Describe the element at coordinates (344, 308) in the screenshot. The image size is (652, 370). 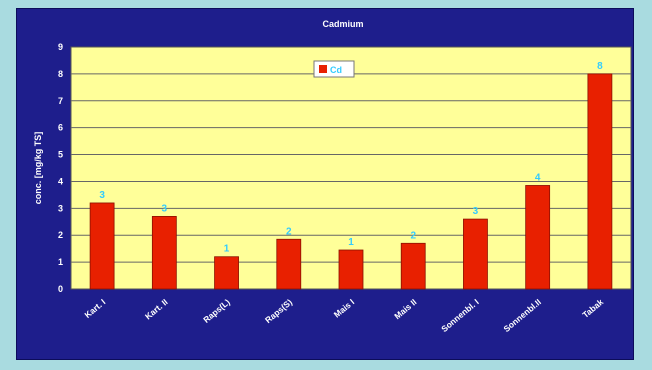
I see `x-tick-label: Mais I` at that location.